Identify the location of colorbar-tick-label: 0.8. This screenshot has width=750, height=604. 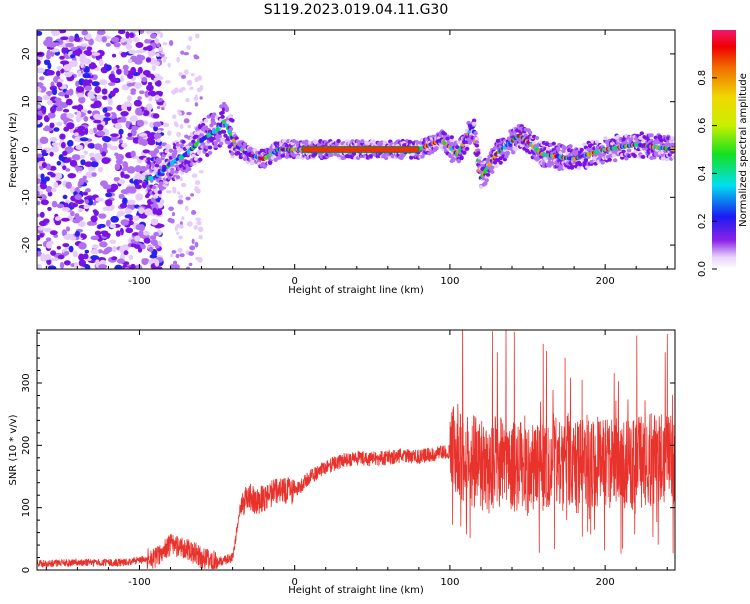
(702, 78).